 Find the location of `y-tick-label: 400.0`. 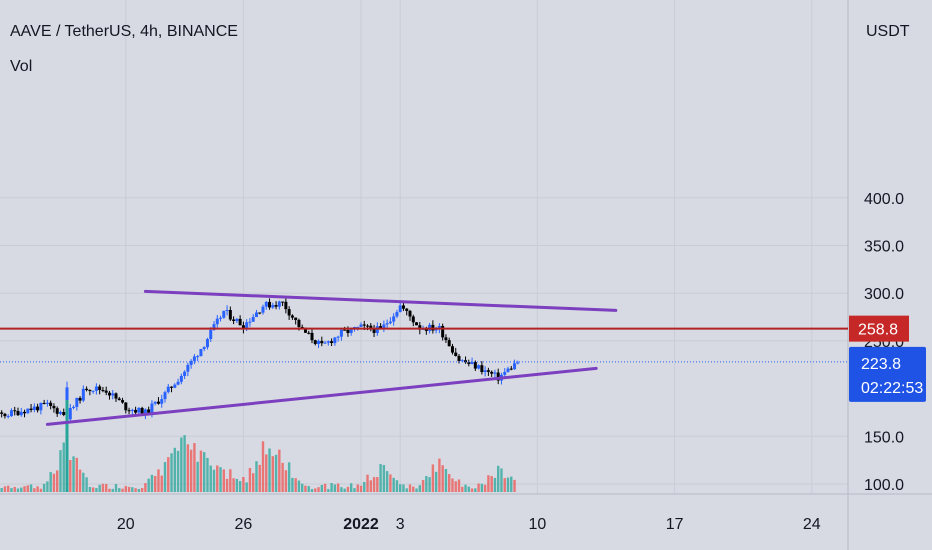

y-tick-label: 400.0 is located at coordinates (884, 199).